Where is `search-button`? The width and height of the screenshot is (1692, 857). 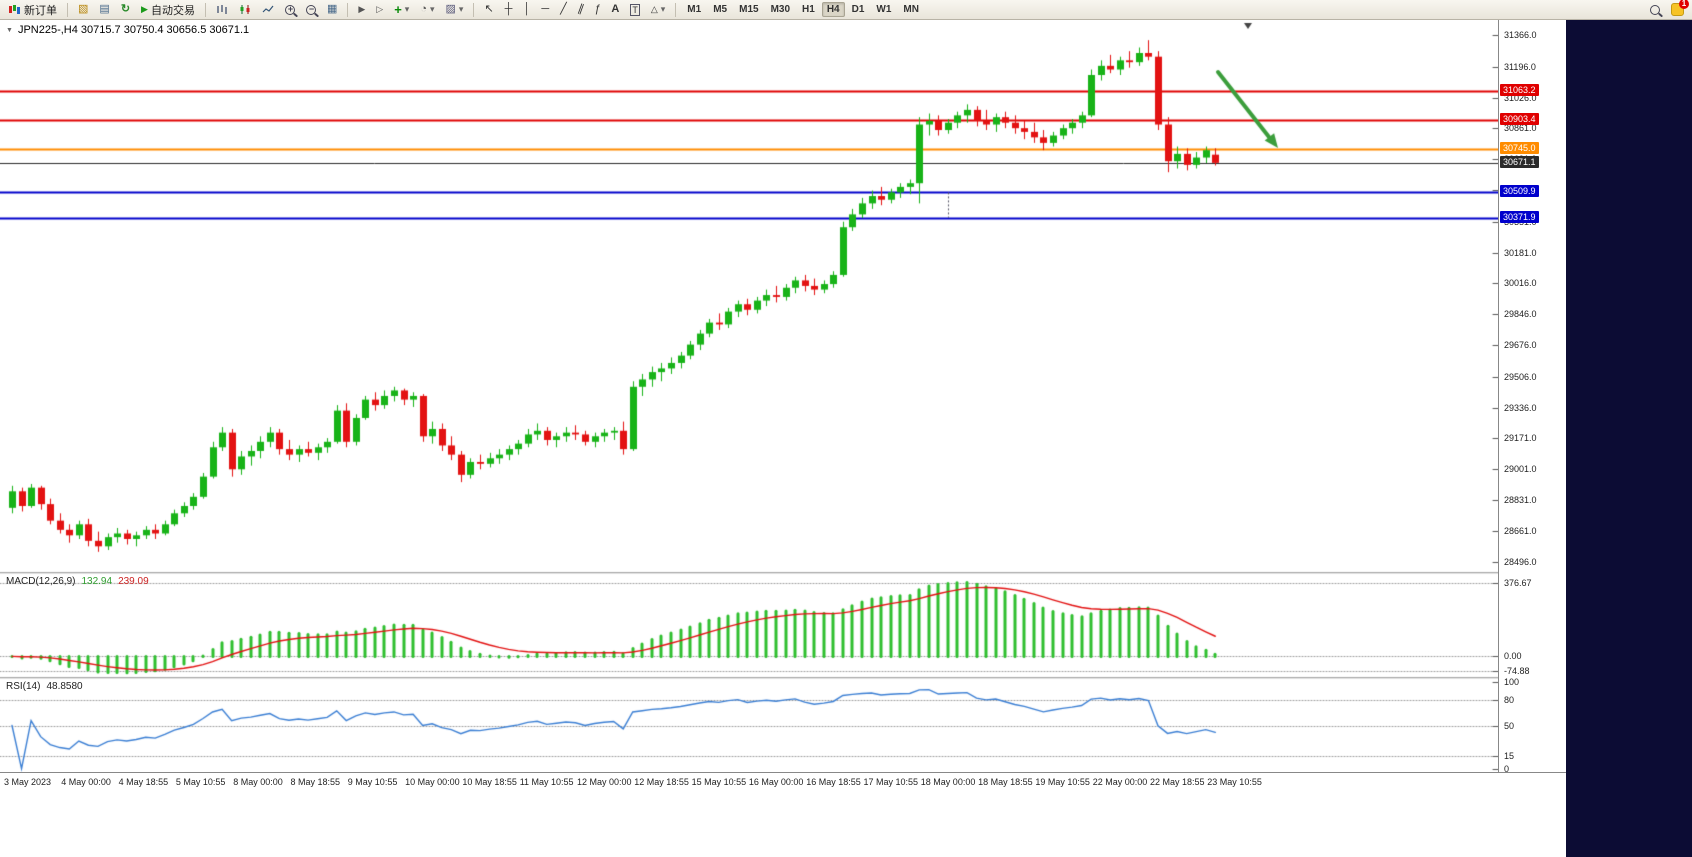
search-button is located at coordinates (1655, 10).